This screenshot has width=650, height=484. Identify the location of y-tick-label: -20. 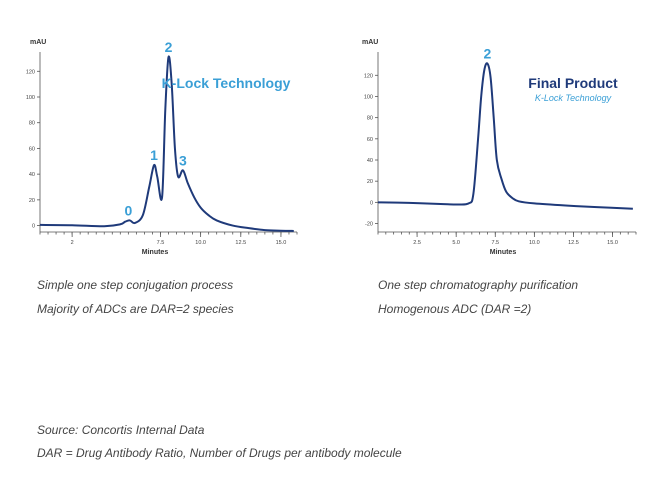
(369, 225).